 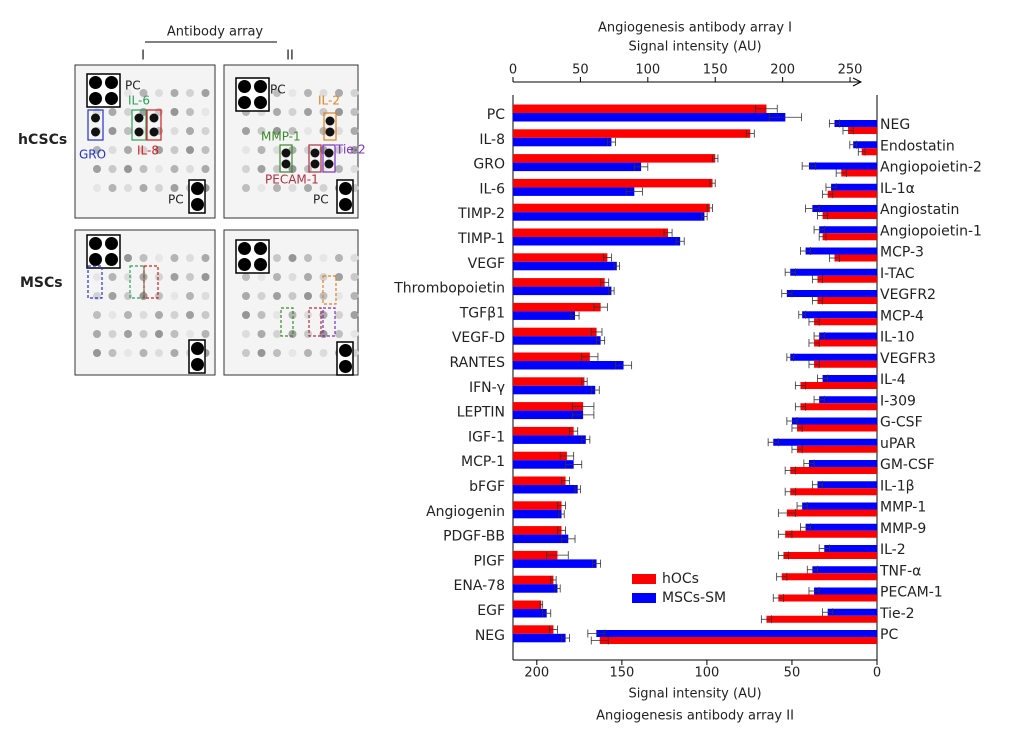 What do you see at coordinates (215, 32) in the screenshot?
I see `blot-header: Antibody array` at bounding box center [215, 32].